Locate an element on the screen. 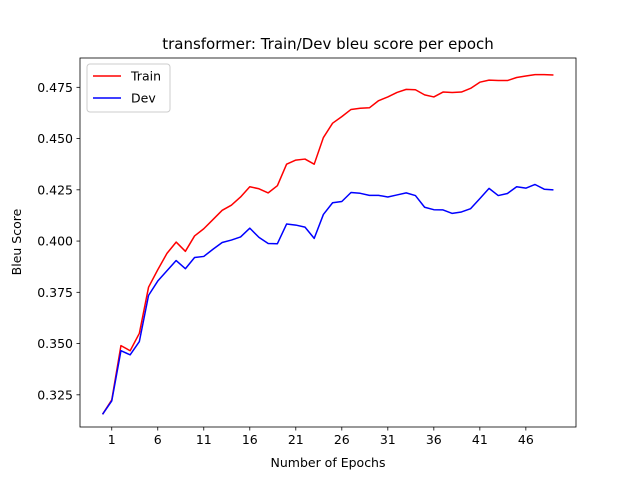 This screenshot has height=480, width=640. x-axis-ticks: 1 6 11 16 21 26 31 36 41 46 is located at coordinates (321, 437).